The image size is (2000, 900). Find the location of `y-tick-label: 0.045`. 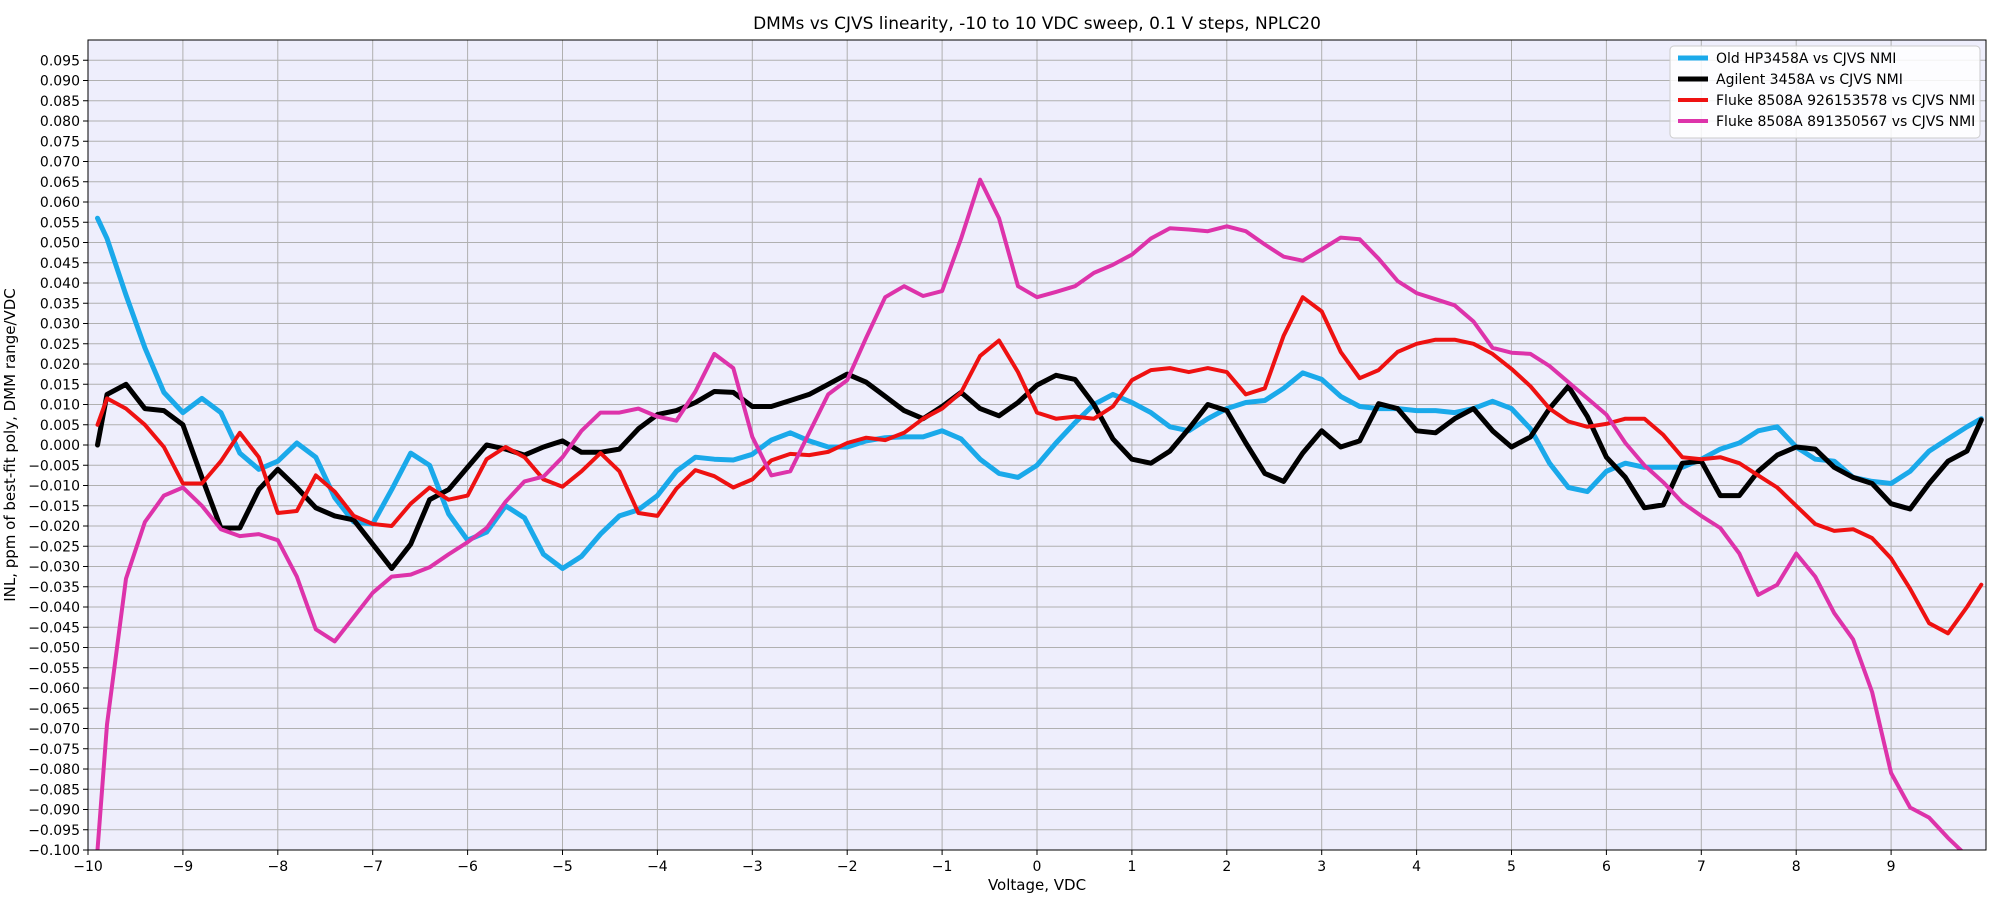

y-tick-label: 0.045 is located at coordinates (60, 264).